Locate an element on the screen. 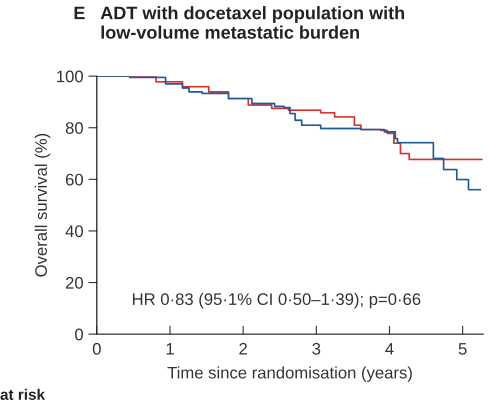  annotation: HR 0·83 (95·1% CI 0·50–1·39); p=0·66 is located at coordinates (276, 300).